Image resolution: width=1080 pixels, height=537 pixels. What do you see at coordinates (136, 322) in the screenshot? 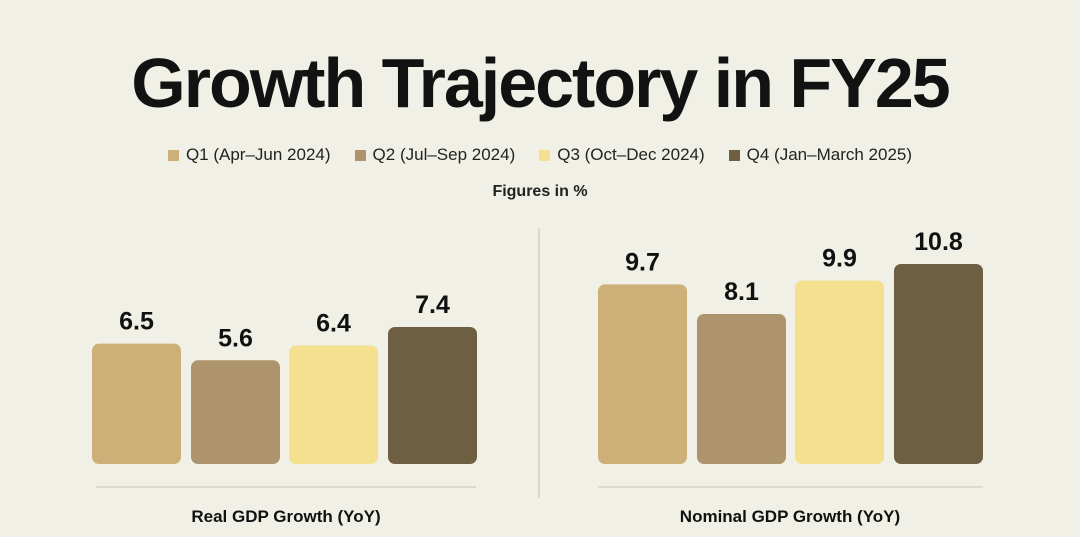
I see `real-value-label-q1: 6.5` at bounding box center [136, 322].